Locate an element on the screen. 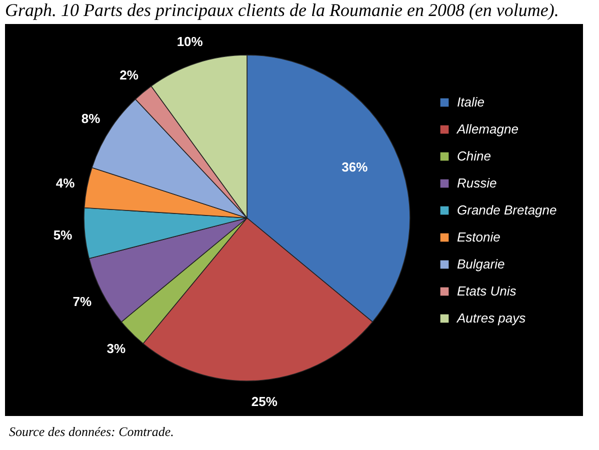  data-label: 25% is located at coordinates (264, 402).